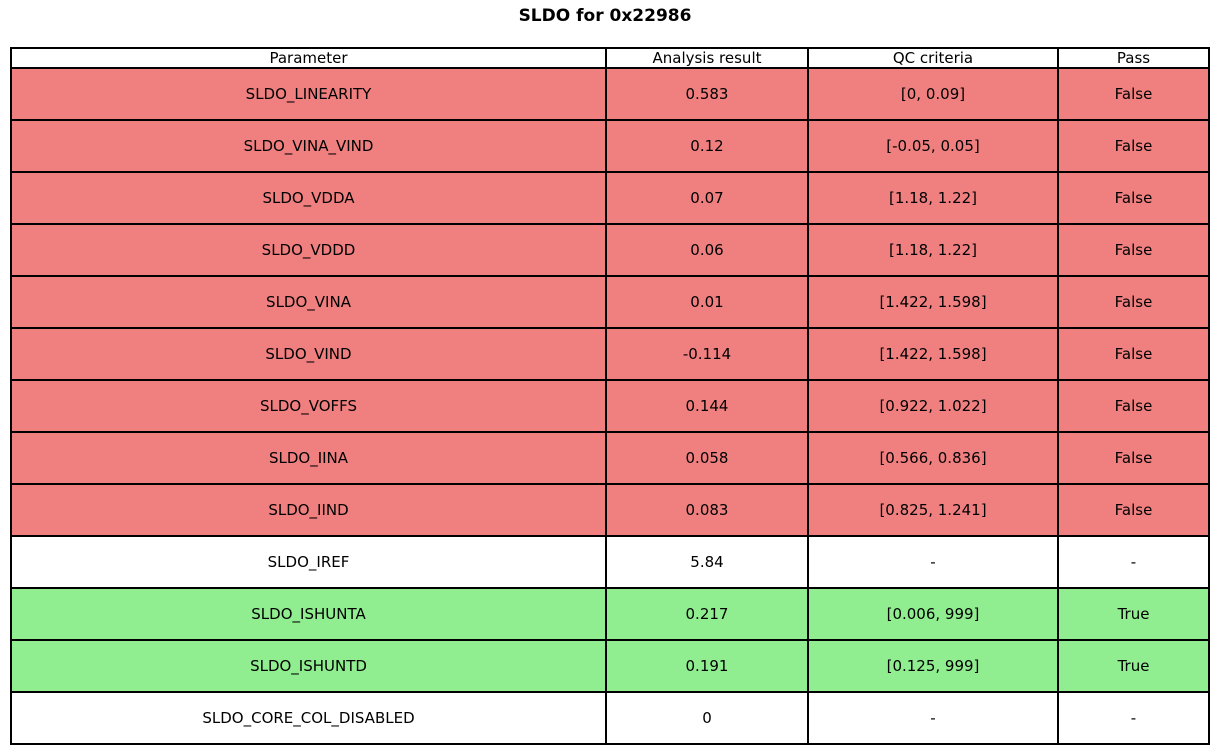  What do you see at coordinates (933, 58) in the screenshot?
I see `header-qc-criteria: QC criteria` at bounding box center [933, 58].